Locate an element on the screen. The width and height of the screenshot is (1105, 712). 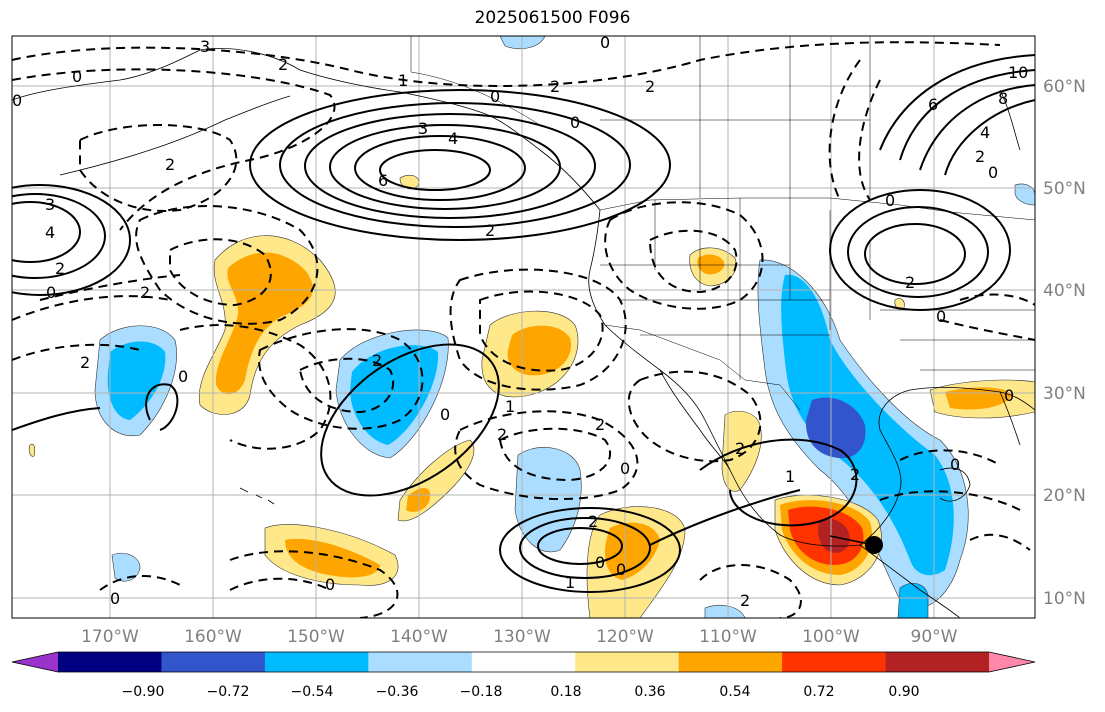
border-states-a is located at coordinates (762, 289).